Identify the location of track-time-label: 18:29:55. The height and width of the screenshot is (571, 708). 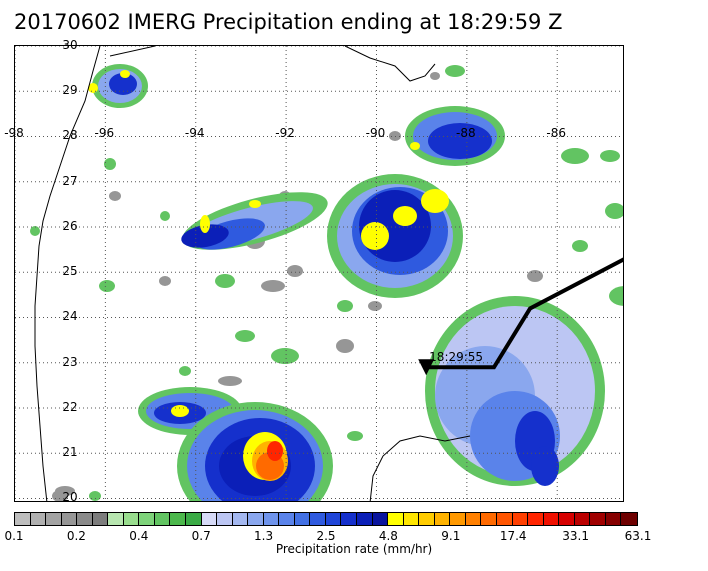
(456, 357).